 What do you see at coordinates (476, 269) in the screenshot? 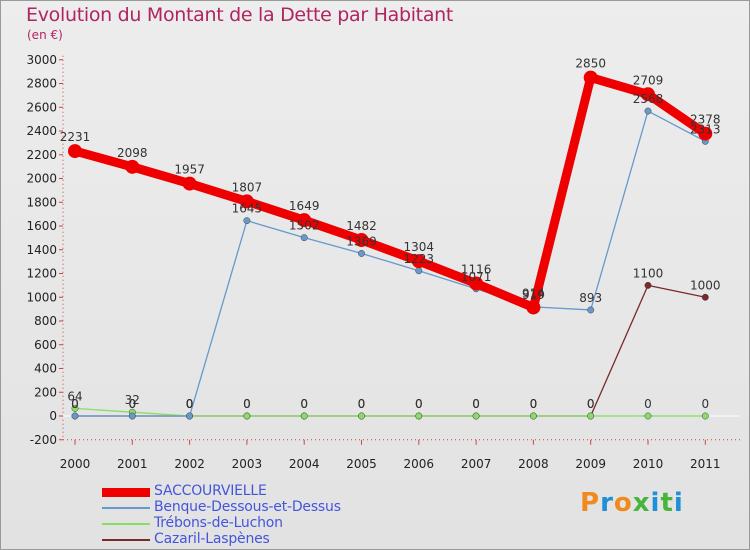
I see `data-label-saccourvielle: 1116` at bounding box center [476, 269].